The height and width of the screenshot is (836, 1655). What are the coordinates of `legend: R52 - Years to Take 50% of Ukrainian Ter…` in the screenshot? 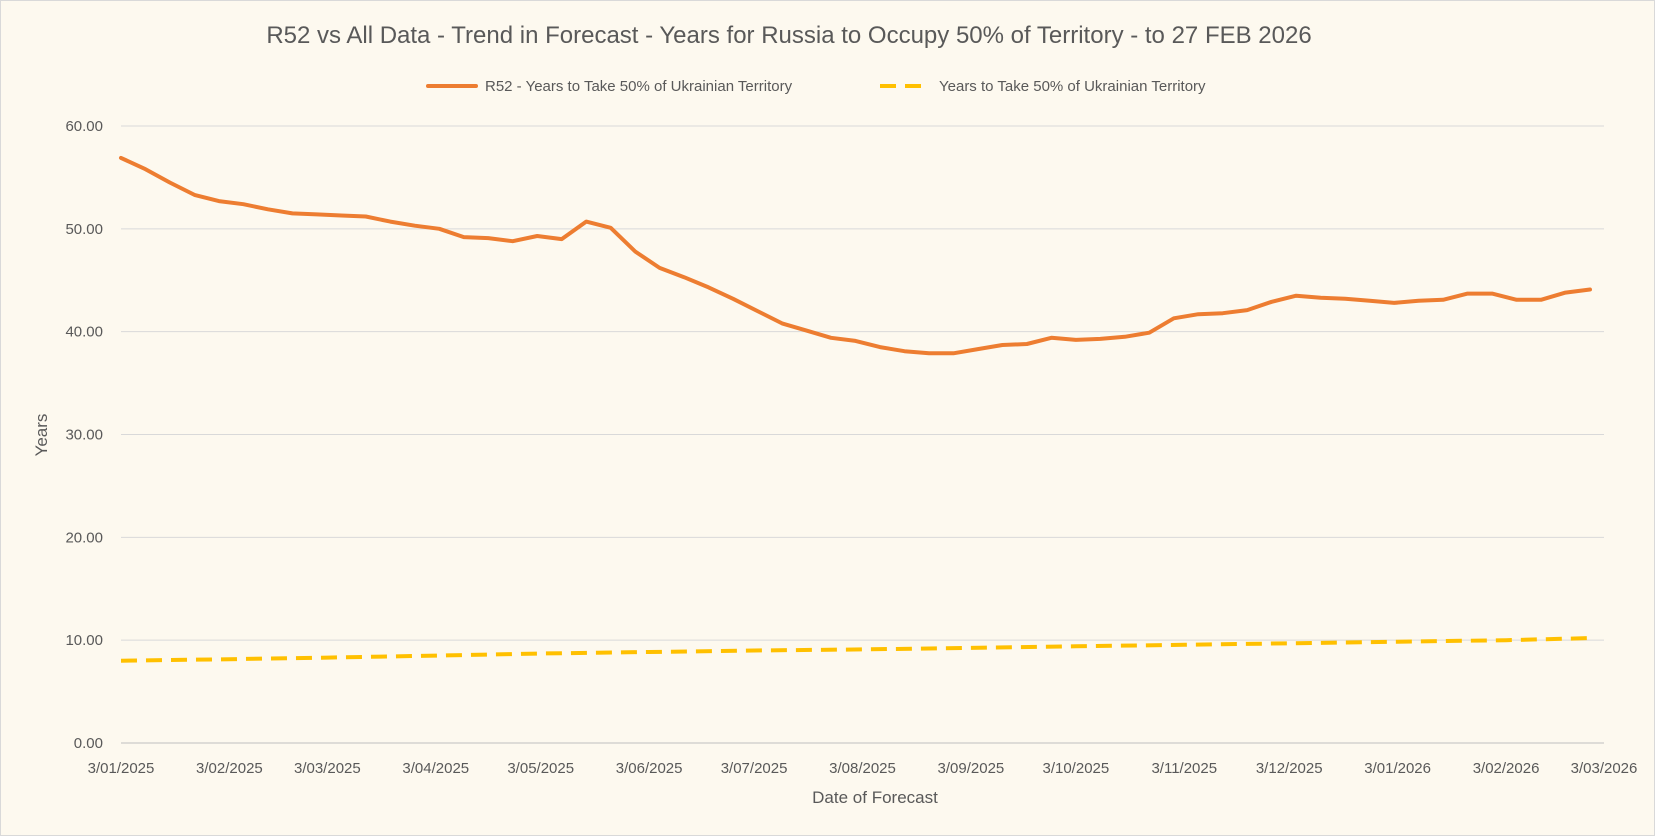 It's located at (816, 86).